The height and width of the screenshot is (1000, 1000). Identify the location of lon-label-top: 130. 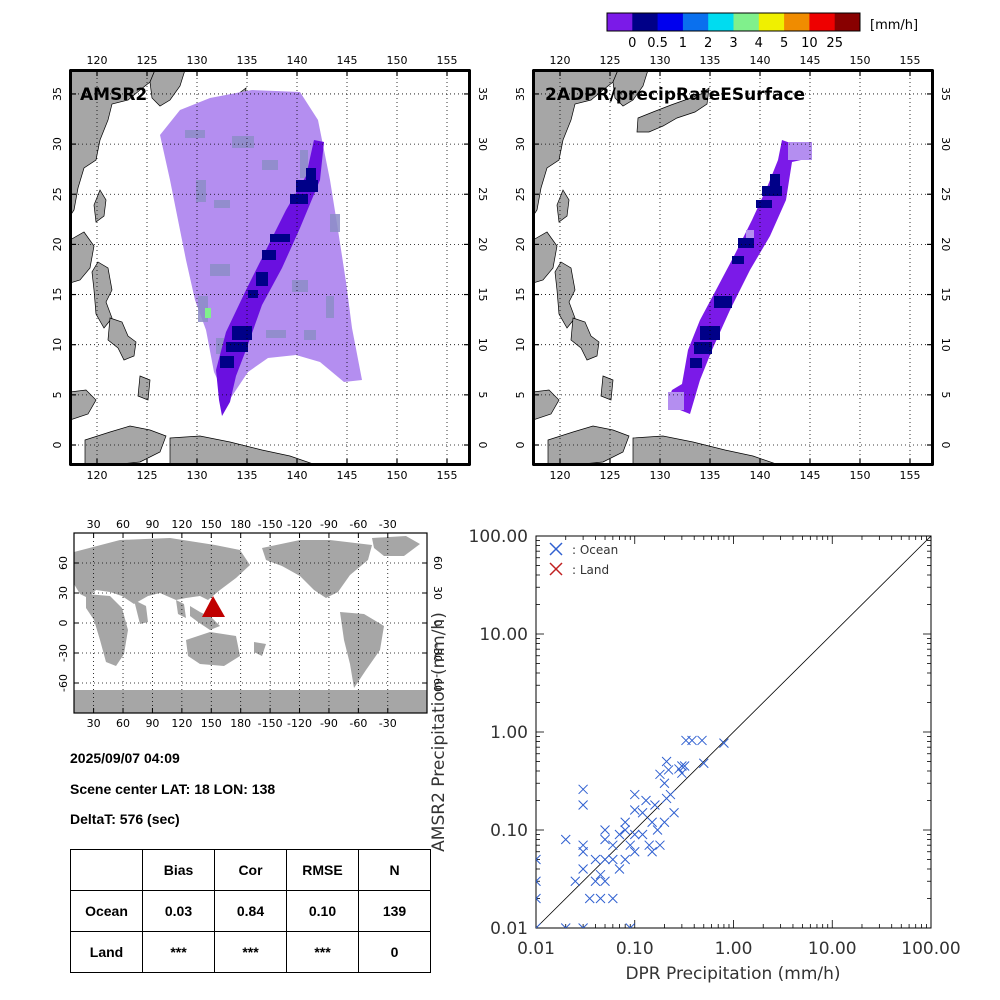
(660, 60).